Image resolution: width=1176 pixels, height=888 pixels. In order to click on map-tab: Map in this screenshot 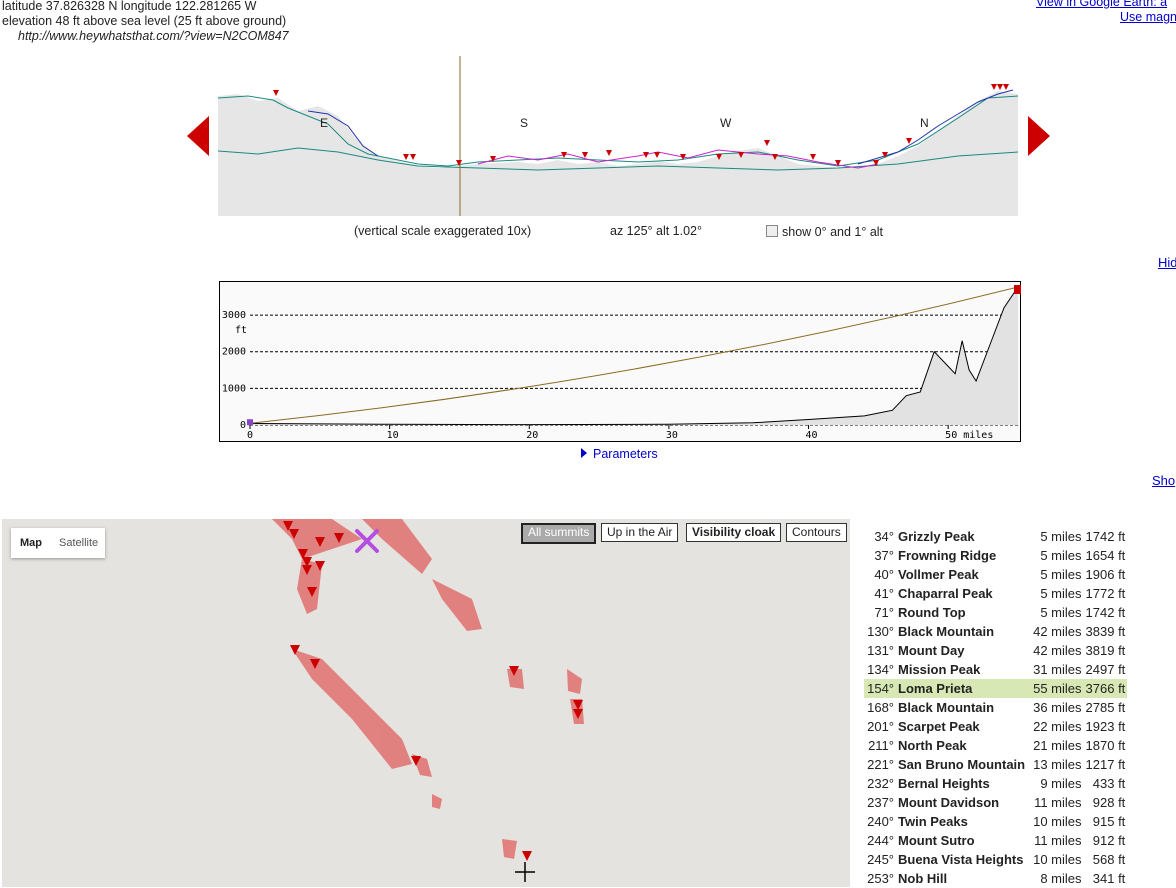, I will do `click(31, 543)`.